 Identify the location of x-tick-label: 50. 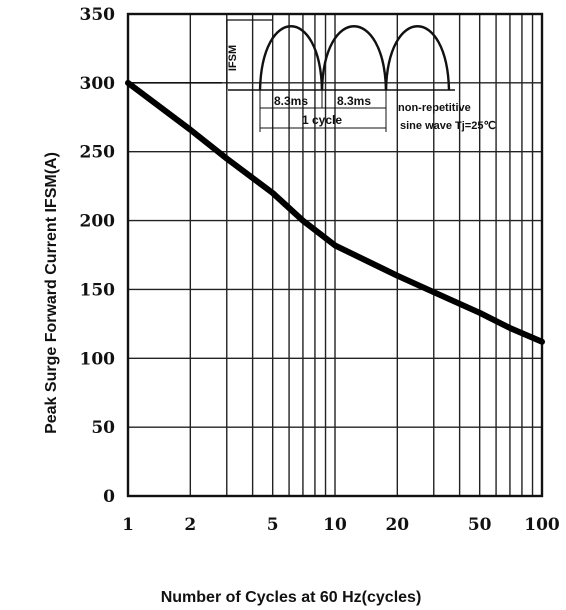
(480, 525).